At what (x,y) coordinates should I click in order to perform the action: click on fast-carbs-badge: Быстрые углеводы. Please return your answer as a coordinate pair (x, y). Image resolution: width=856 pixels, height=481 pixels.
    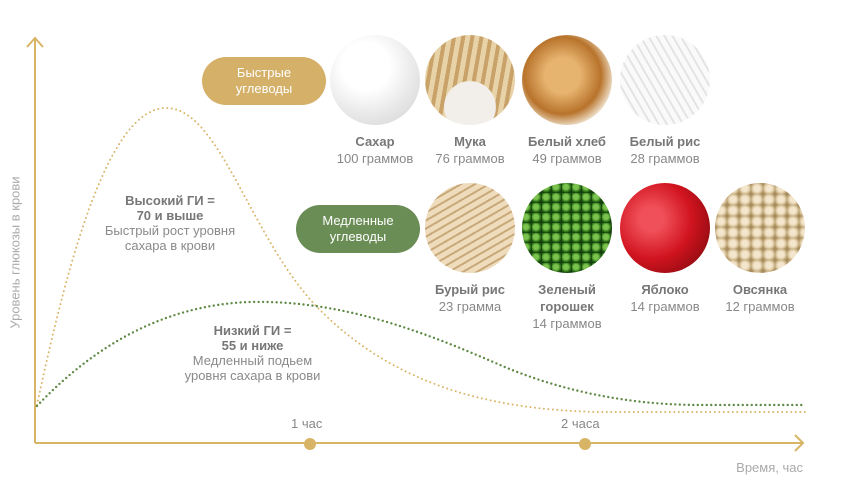
    Looking at the image, I should click on (264, 81).